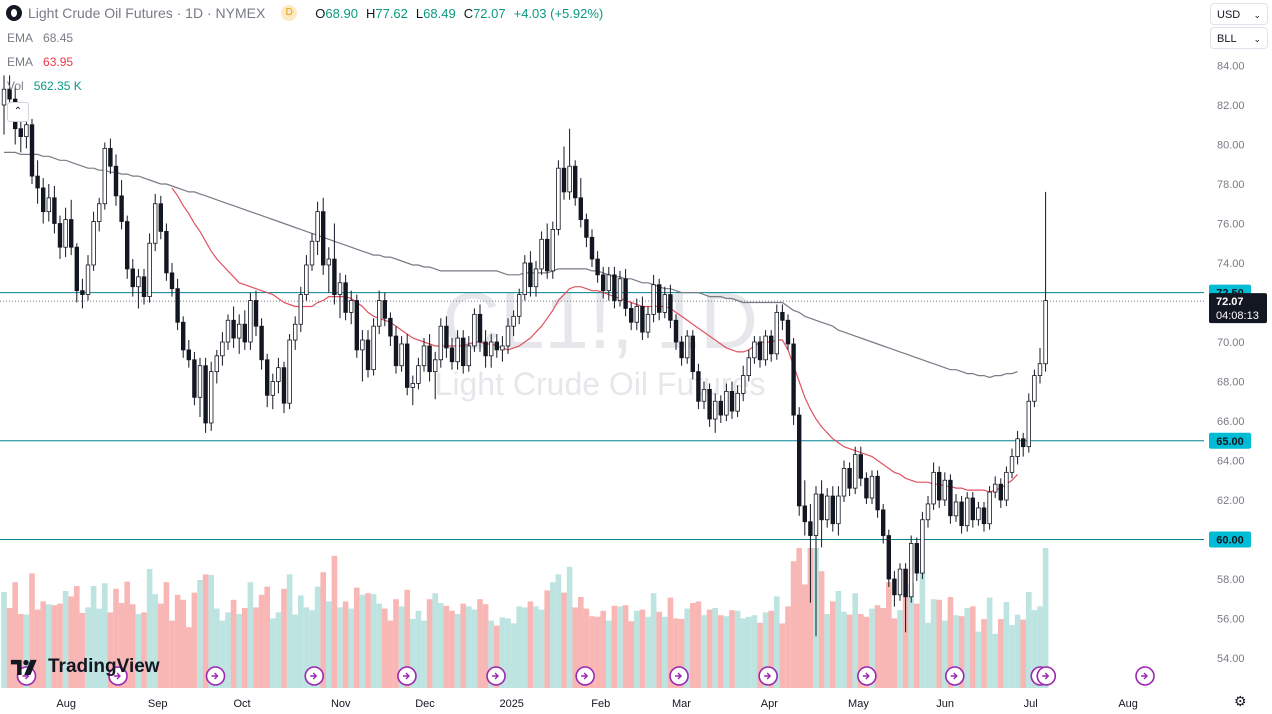 The height and width of the screenshot is (714, 1272). Describe the element at coordinates (44, 86) in the screenshot. I see `indicator-volume: Vol 562.35 K` at that location.